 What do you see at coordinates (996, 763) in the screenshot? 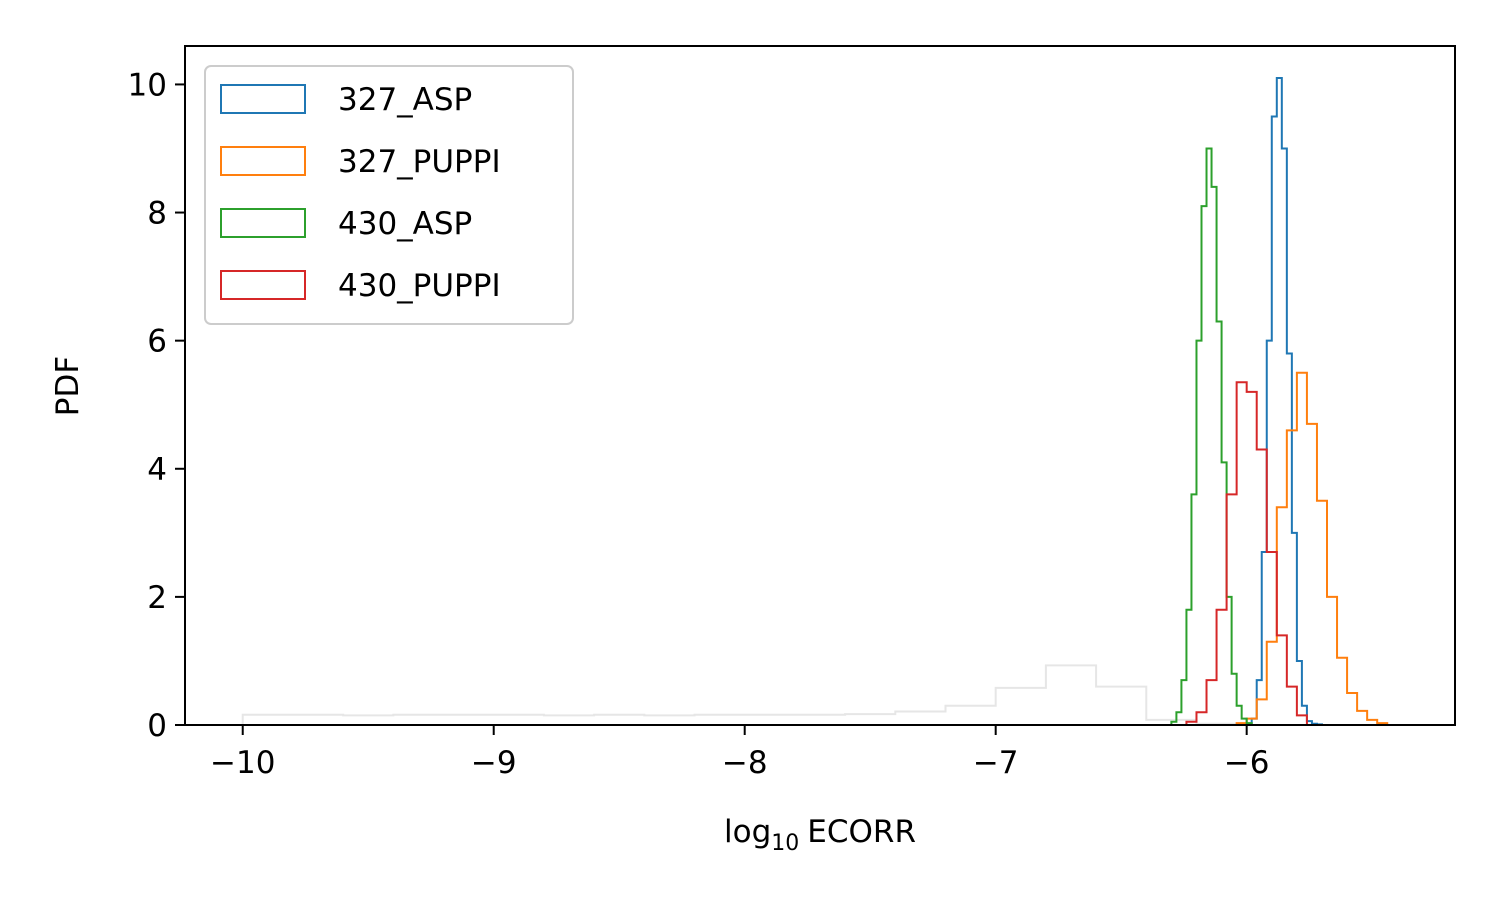
I see `x-tick-label: −7` at bounding box center [996, 763].